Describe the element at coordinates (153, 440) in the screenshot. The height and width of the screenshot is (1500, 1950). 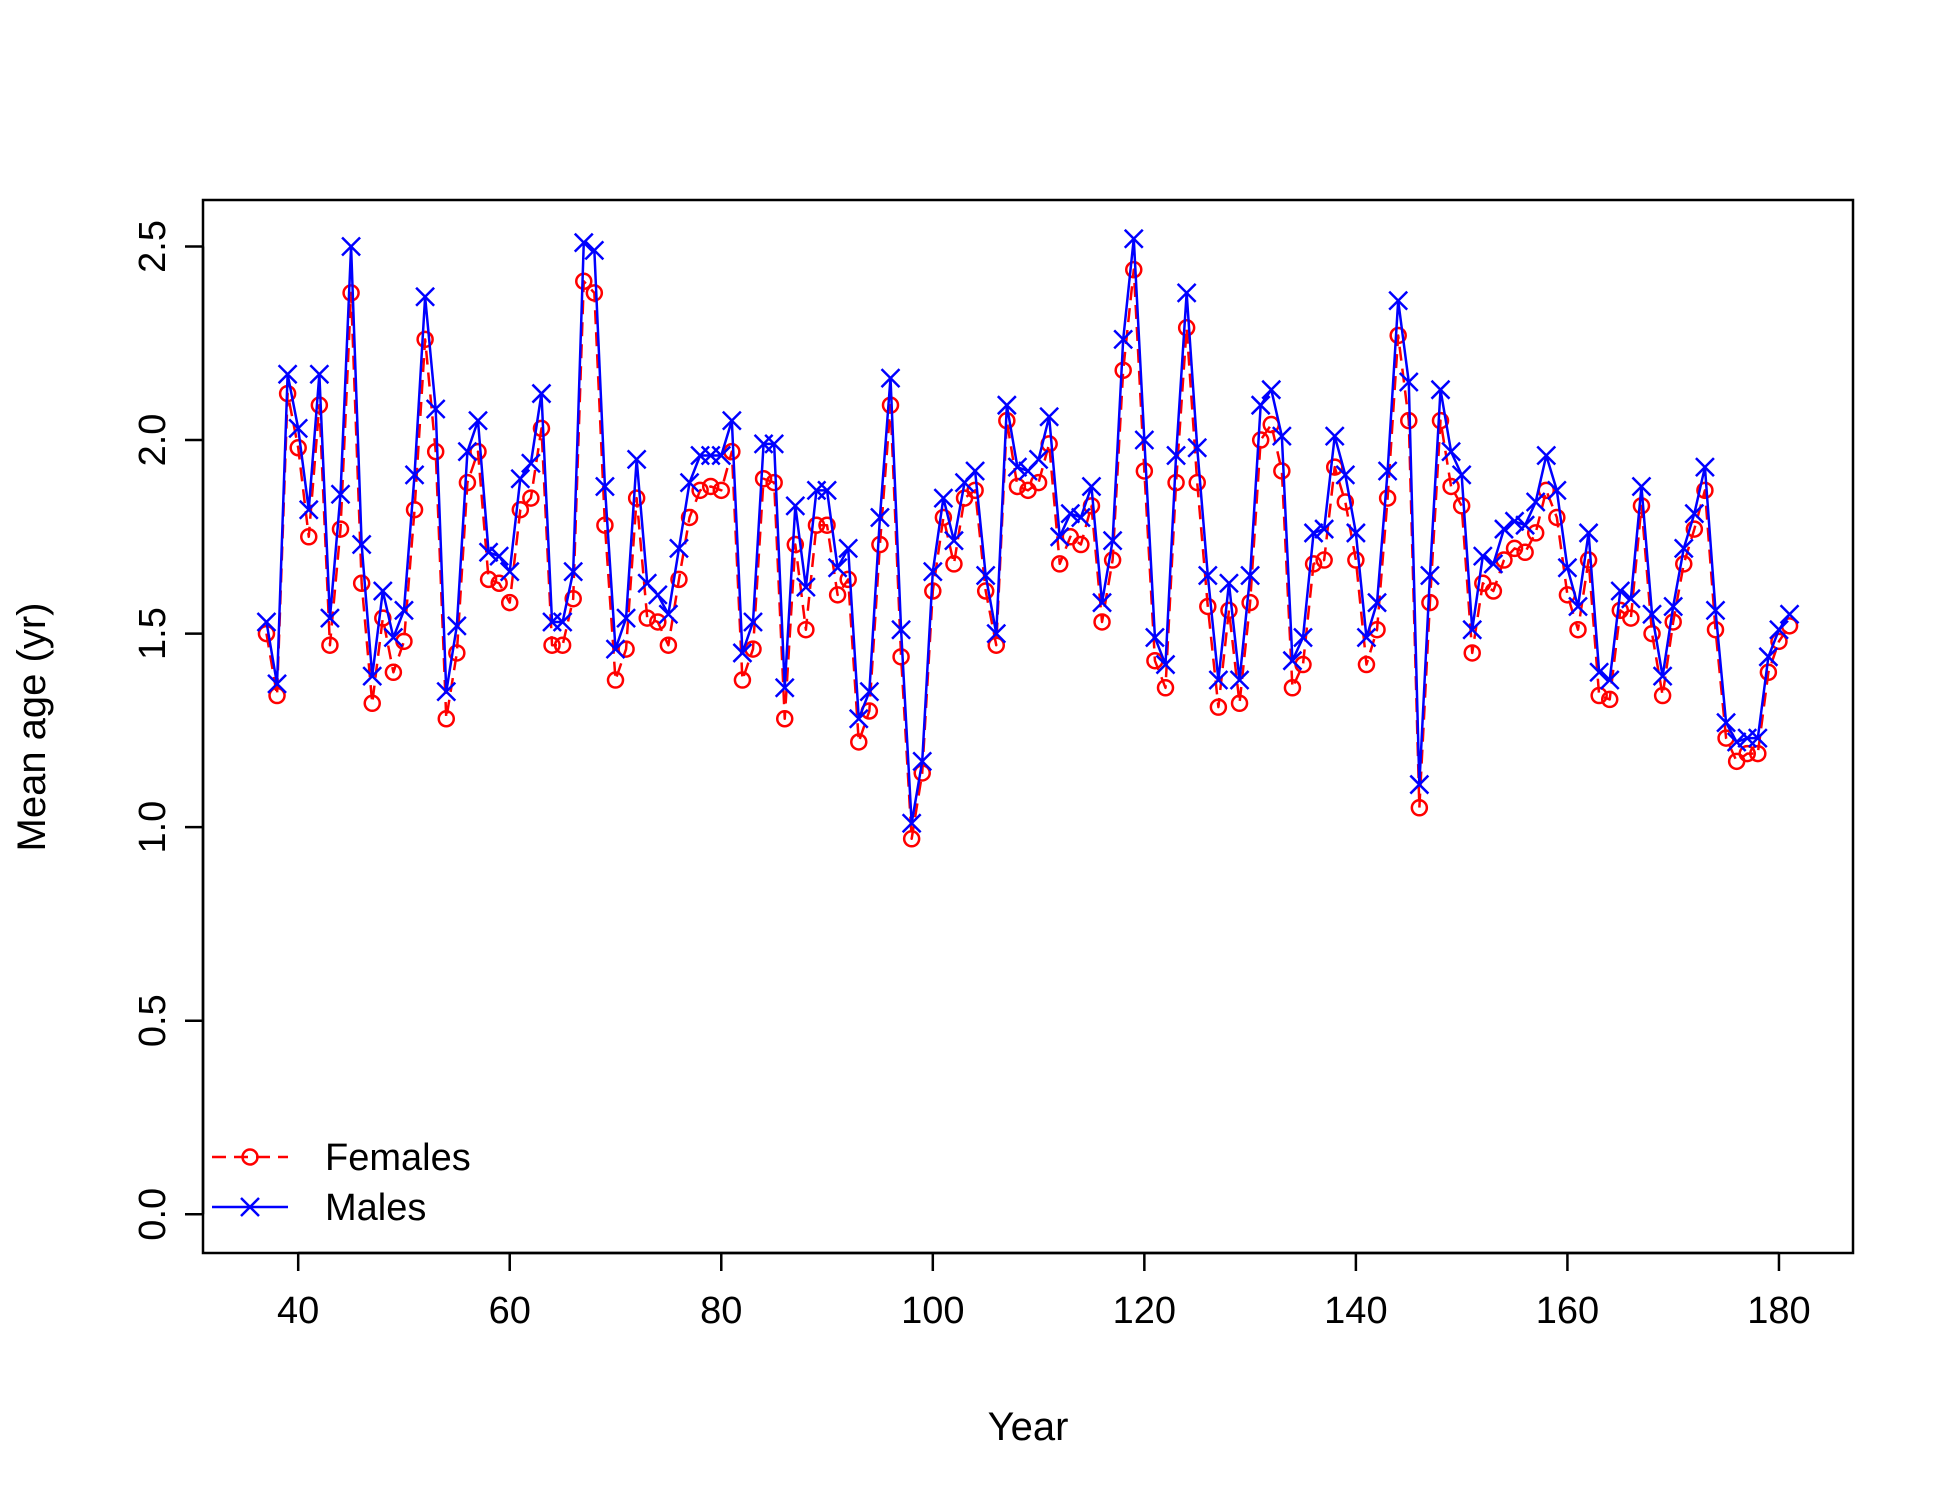
I see `y-tick-label: 2.0` at that location.